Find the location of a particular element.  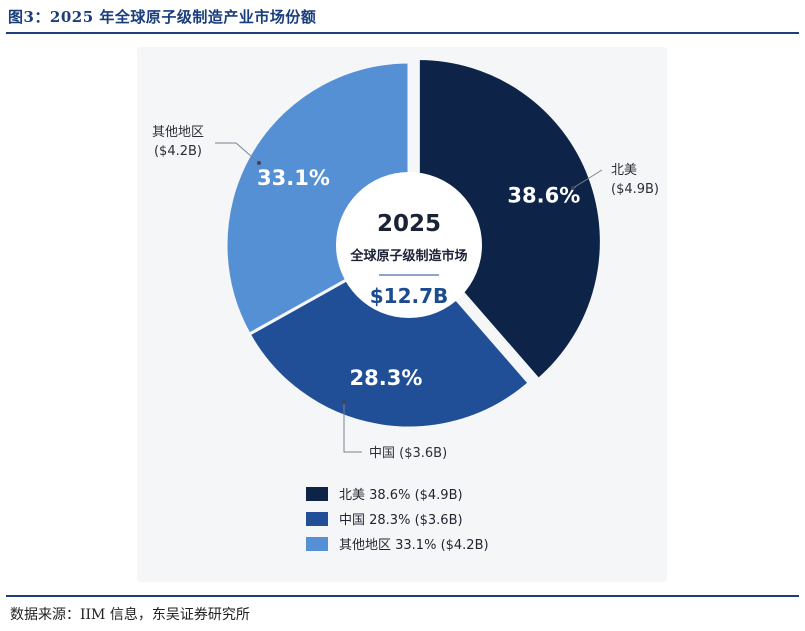

center-hole is located at coordinates (409, 245).